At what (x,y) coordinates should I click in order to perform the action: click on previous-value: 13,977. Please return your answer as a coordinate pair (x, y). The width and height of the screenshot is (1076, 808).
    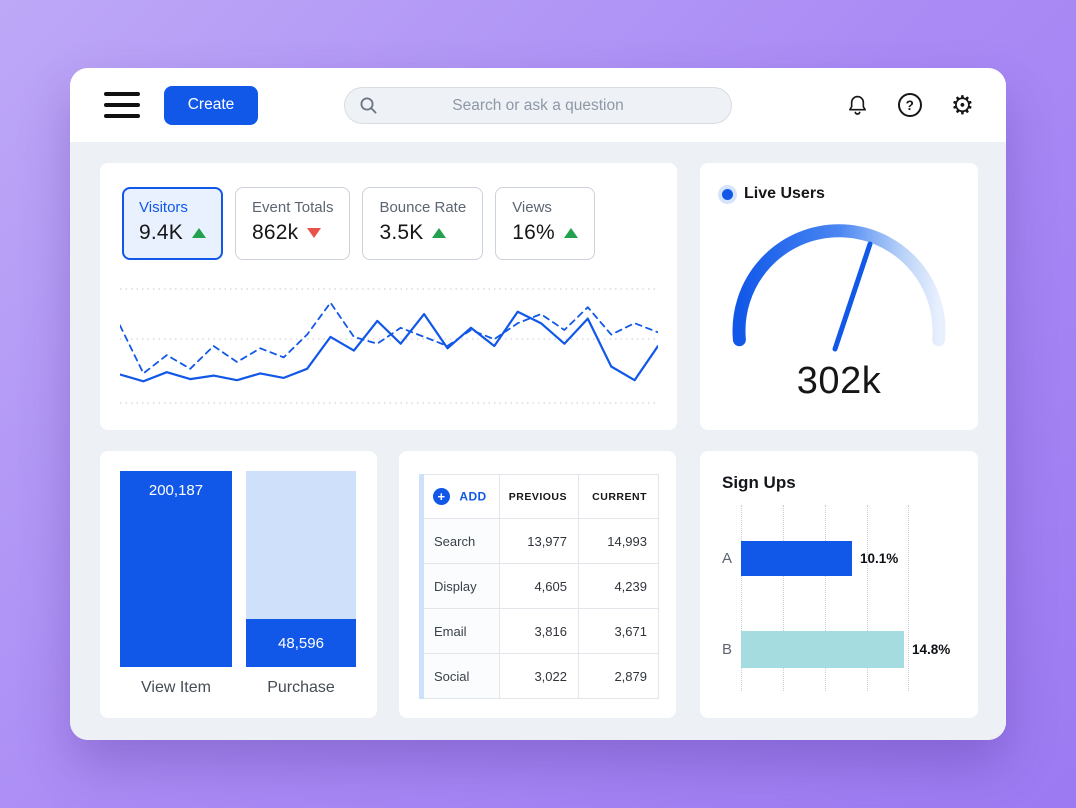
    Looking at the image, I should click on (539, 541).